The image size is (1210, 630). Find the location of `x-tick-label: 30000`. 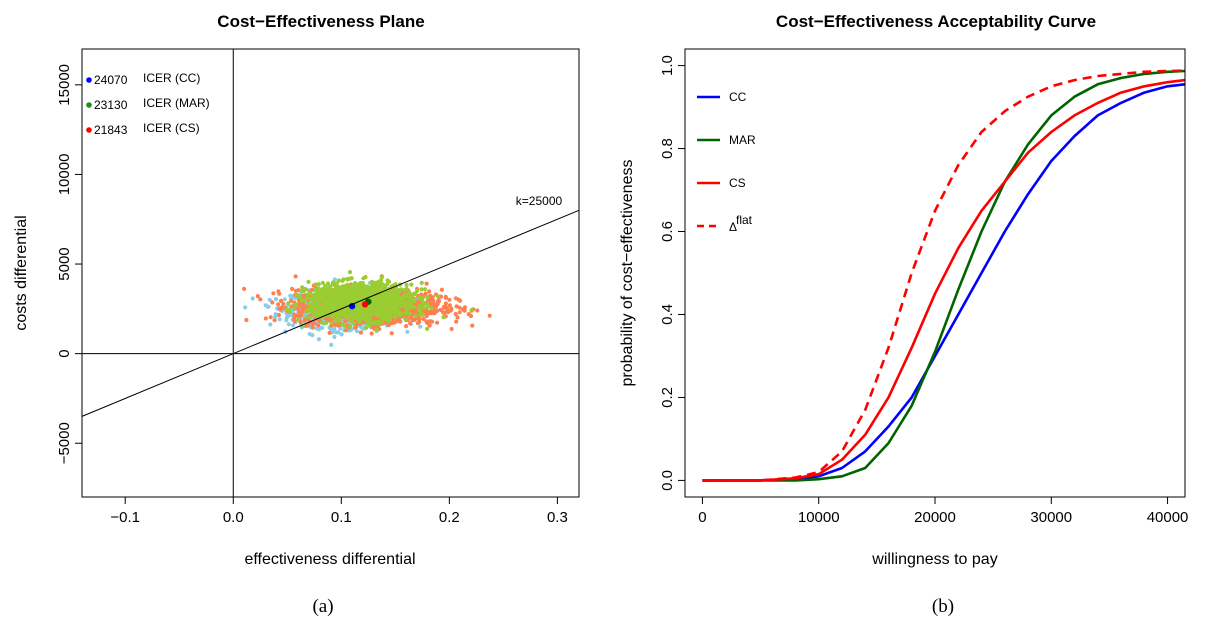

x-tick-label: 30000 is located at coordinates (1051, 517).